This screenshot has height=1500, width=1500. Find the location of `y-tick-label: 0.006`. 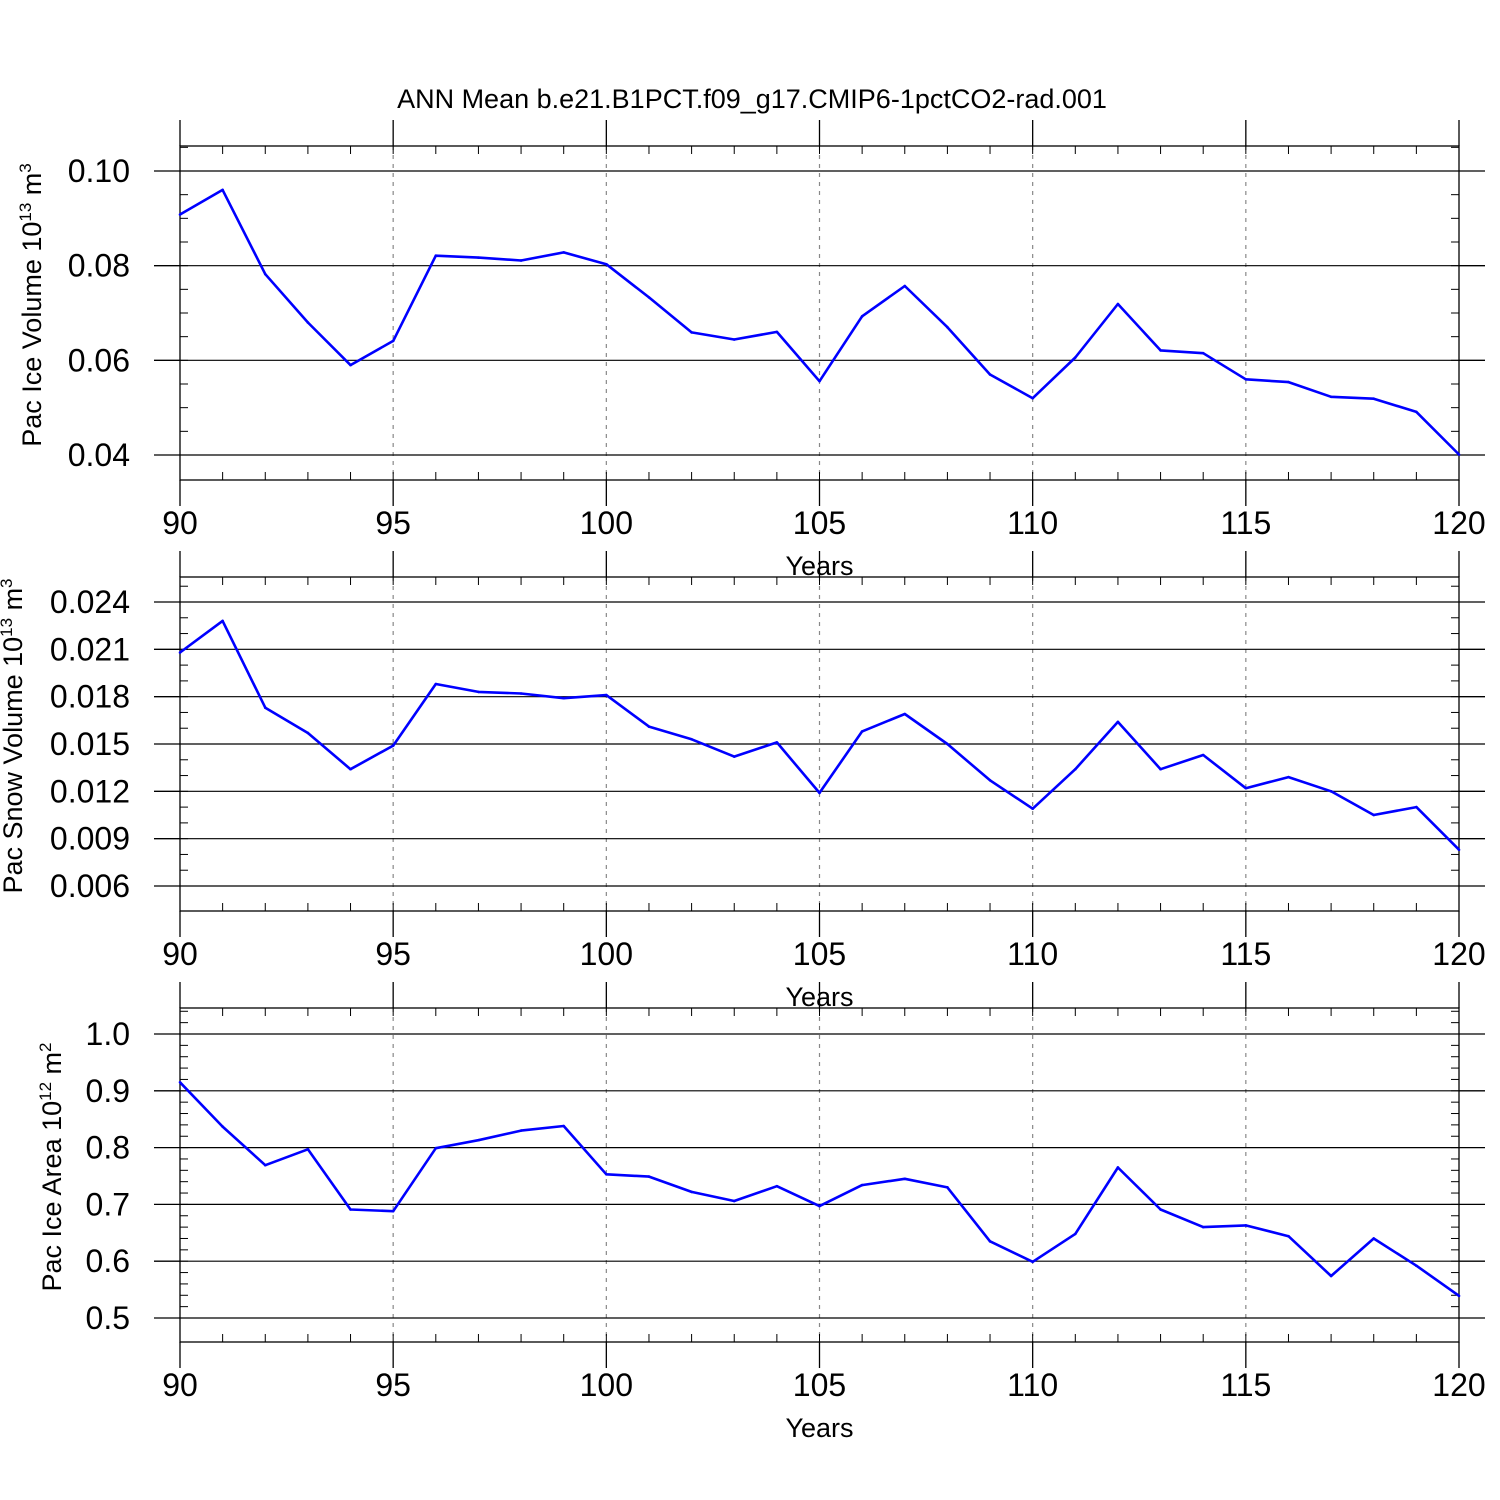

y-tick-label: 0.006 is located at coordinates (90, 886).